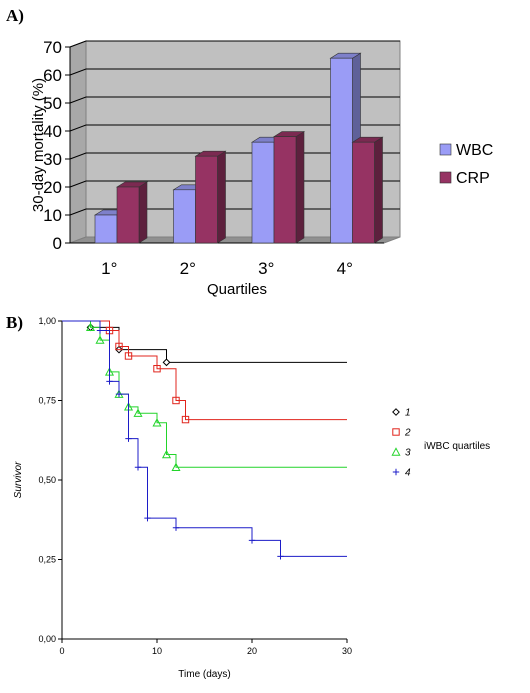 This screenshot has width=530, height=693. Describe the element at coordinates (47, 321) in the screenshot. I see `y-tick-label: 1,00` at that location.